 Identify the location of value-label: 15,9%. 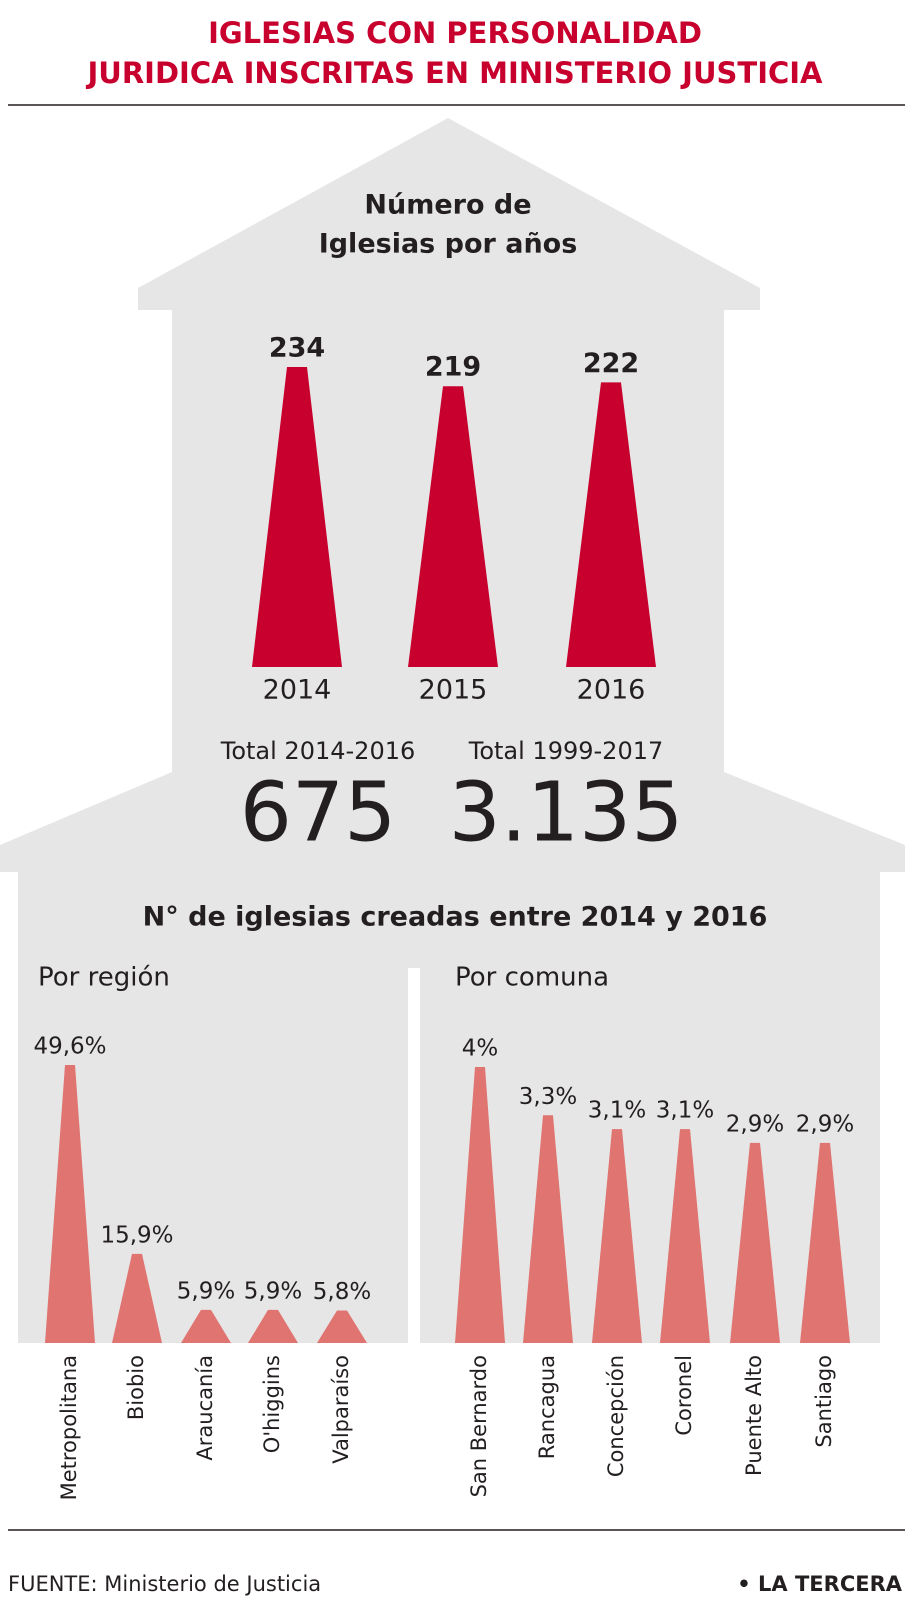
(136, 1235).